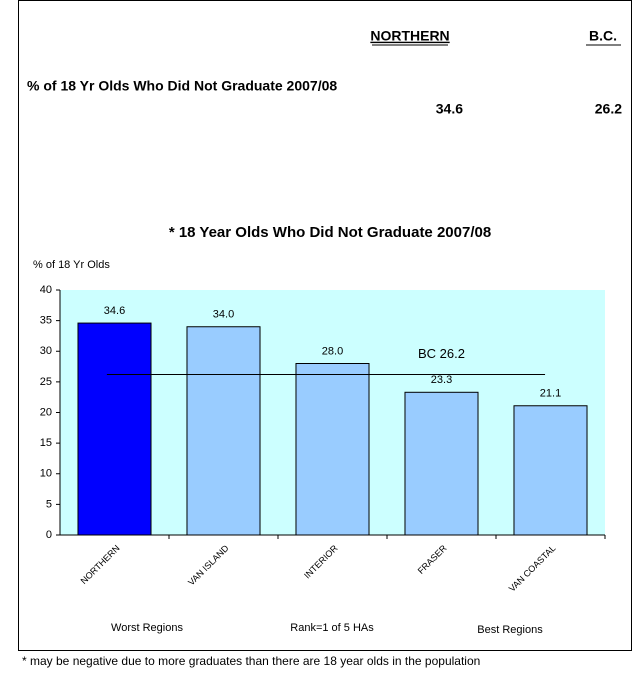 The width and height of the screenshot is (633, 673). I want to click on annotation: Rank=1 of 5 HAs, so click(332, 628).